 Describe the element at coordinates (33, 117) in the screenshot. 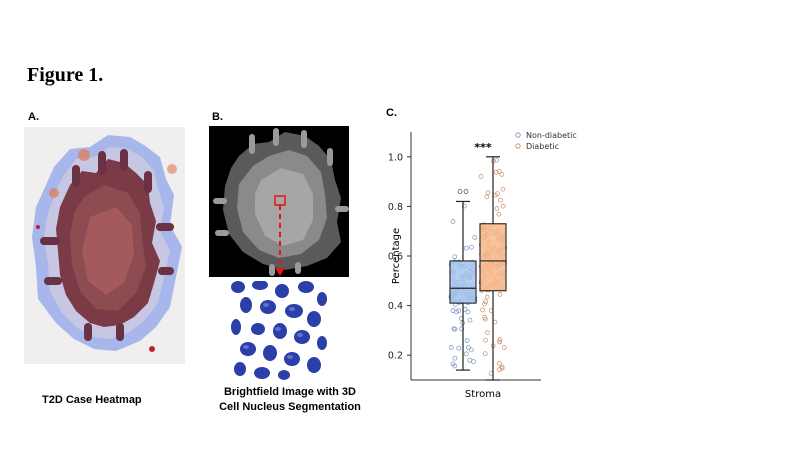

I see `panel-a-label: A.` at that location.